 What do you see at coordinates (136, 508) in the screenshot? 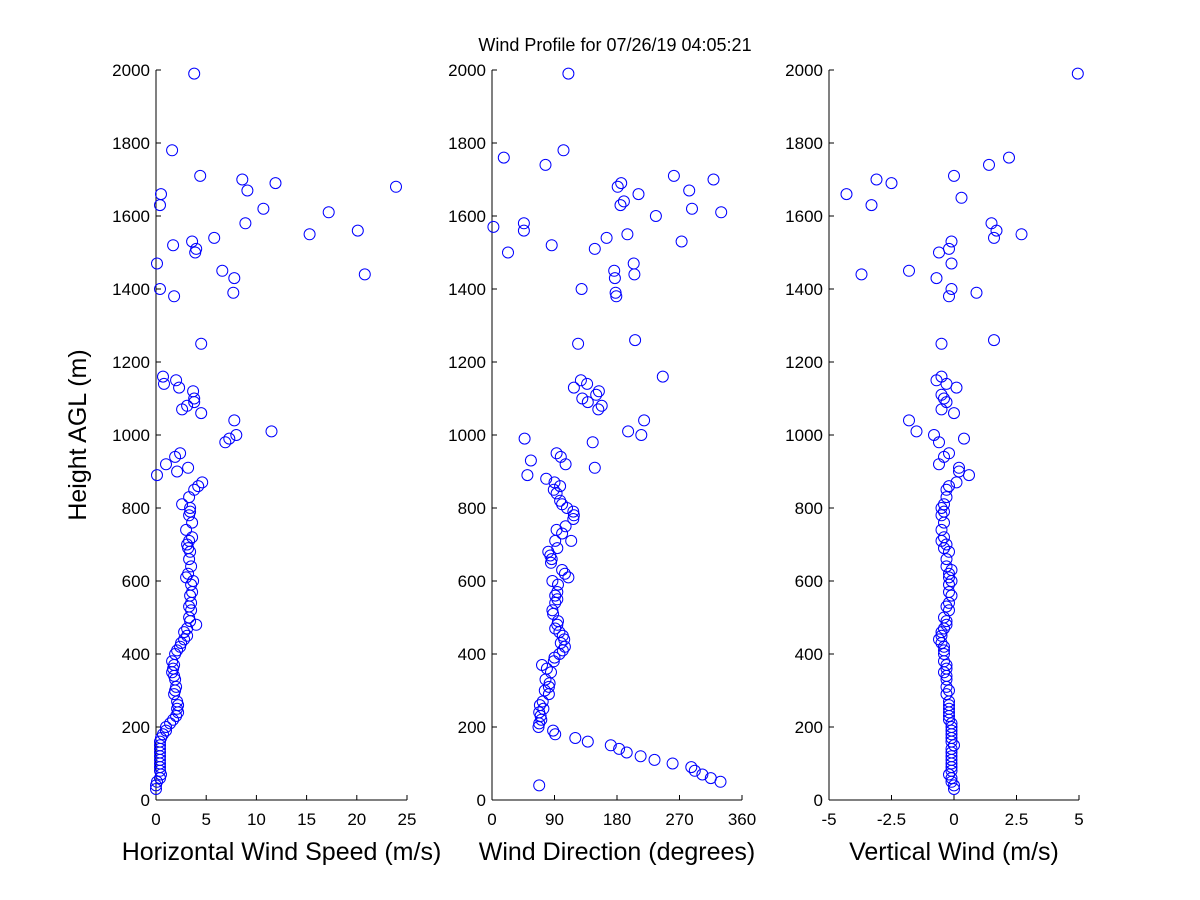
I see `speed-y-tick-label: 800` at bounding box center [136, 508].